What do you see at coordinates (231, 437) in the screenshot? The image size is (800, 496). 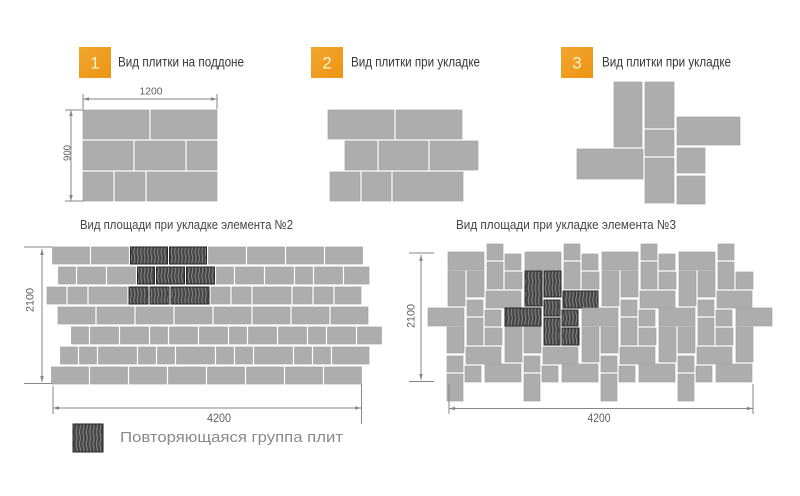 I see `svg-text: Повторяющаяся группа плит` at bounding box center [231, 437].